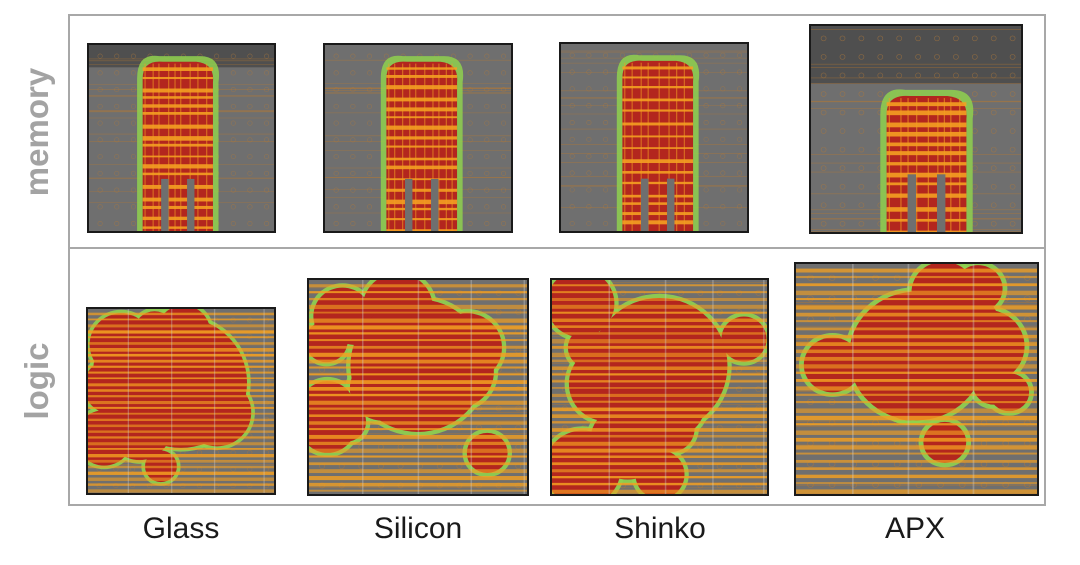 The height and width of the screenshot is (565, 1080). I want to click on panel-logic-glass, so click(181, 401).